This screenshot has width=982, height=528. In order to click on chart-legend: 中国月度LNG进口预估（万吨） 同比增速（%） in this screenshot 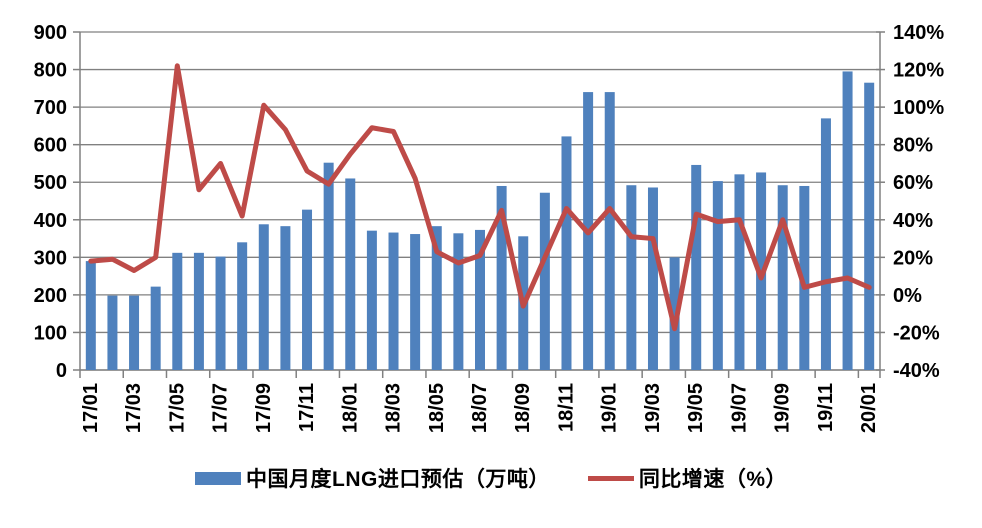, I will do `click(491, 478)`.